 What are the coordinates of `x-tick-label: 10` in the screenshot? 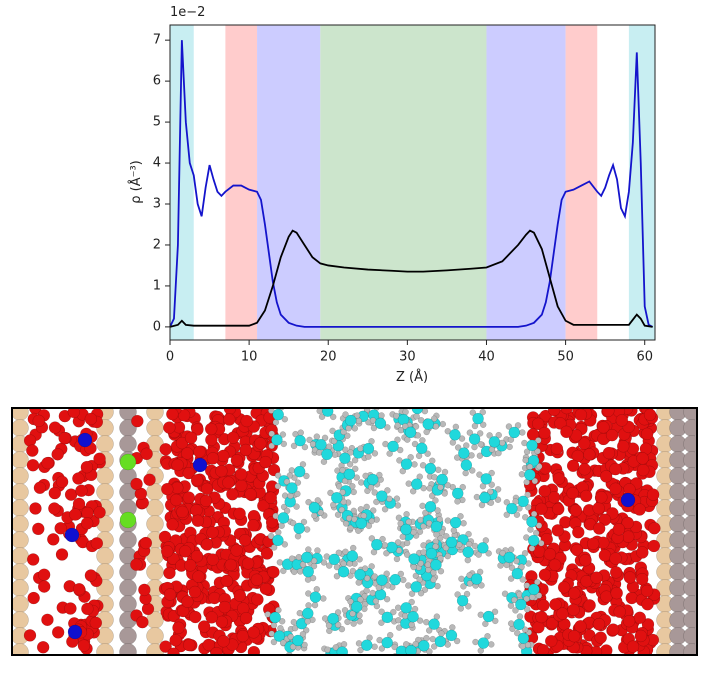 It's located at (249, 357).